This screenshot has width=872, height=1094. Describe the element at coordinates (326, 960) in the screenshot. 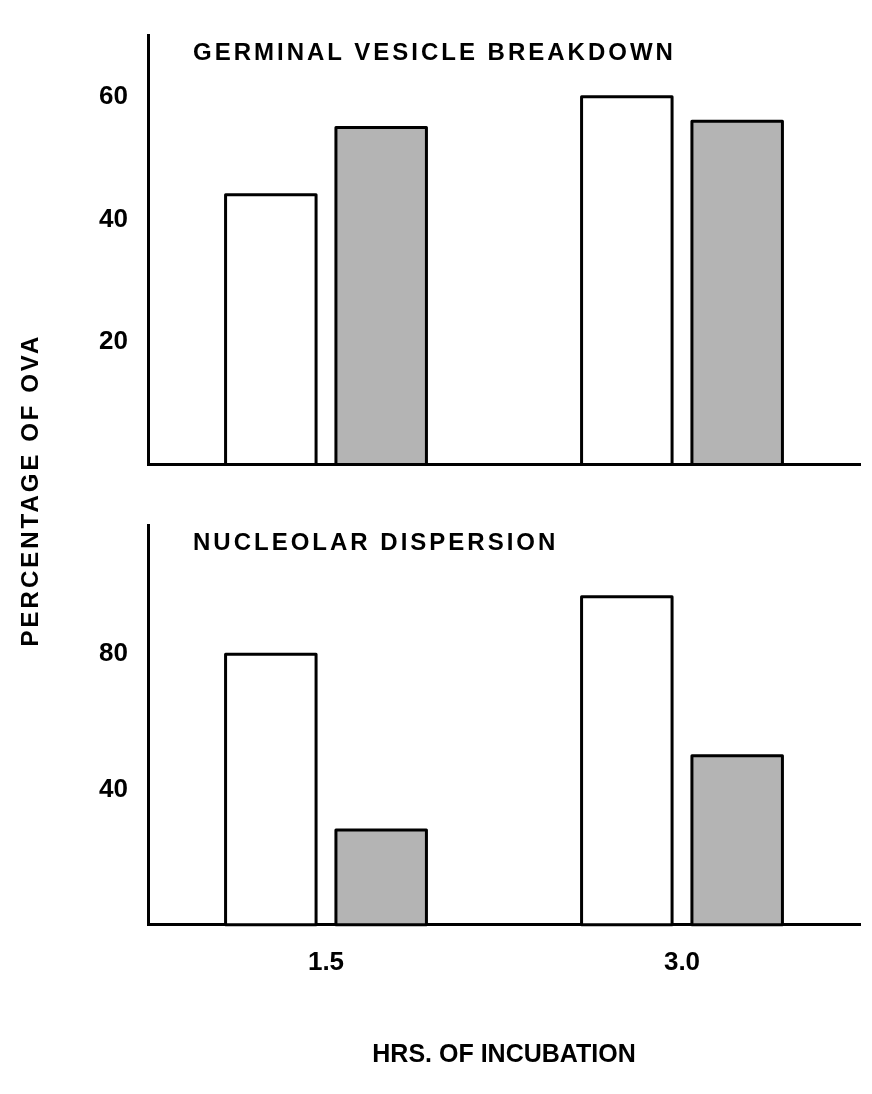

I see `x-tick-label: 1.5` at that location.